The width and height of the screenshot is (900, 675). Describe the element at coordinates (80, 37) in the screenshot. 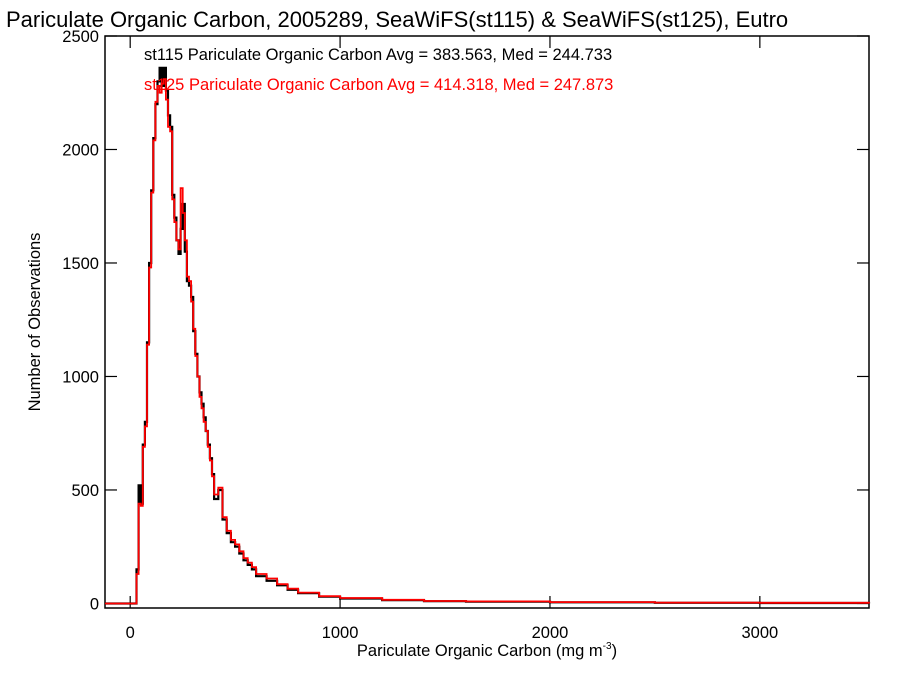

I see `y-tick-label-5: 2500` at that location.